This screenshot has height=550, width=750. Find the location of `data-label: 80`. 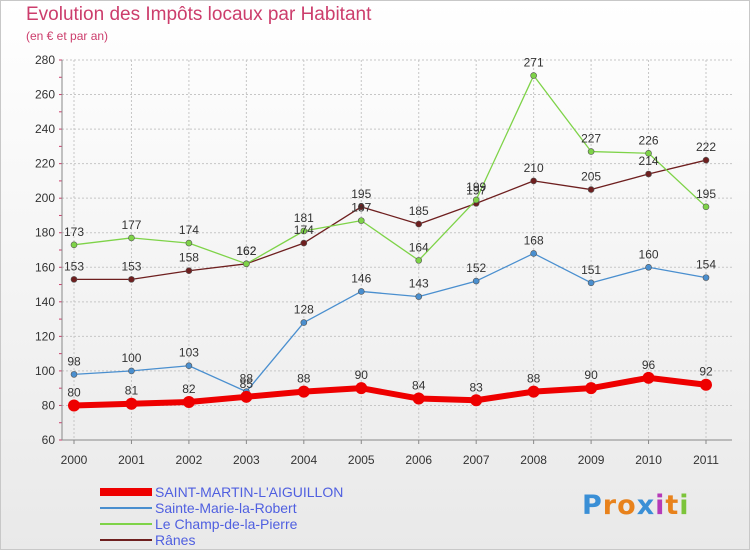

data-label: 80 is located at coordinates (74, 392).